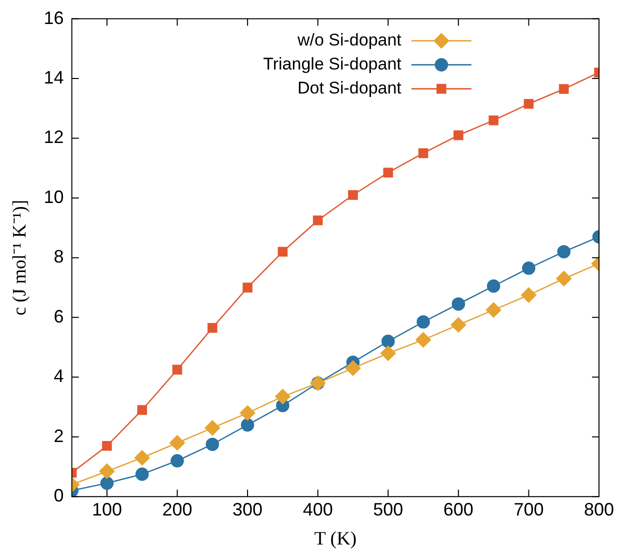 This screenshot has width=619, height=555. Describe the element at coordinates (59, 316) in the screenshot. I see `y-tick-label: 6` at that location.